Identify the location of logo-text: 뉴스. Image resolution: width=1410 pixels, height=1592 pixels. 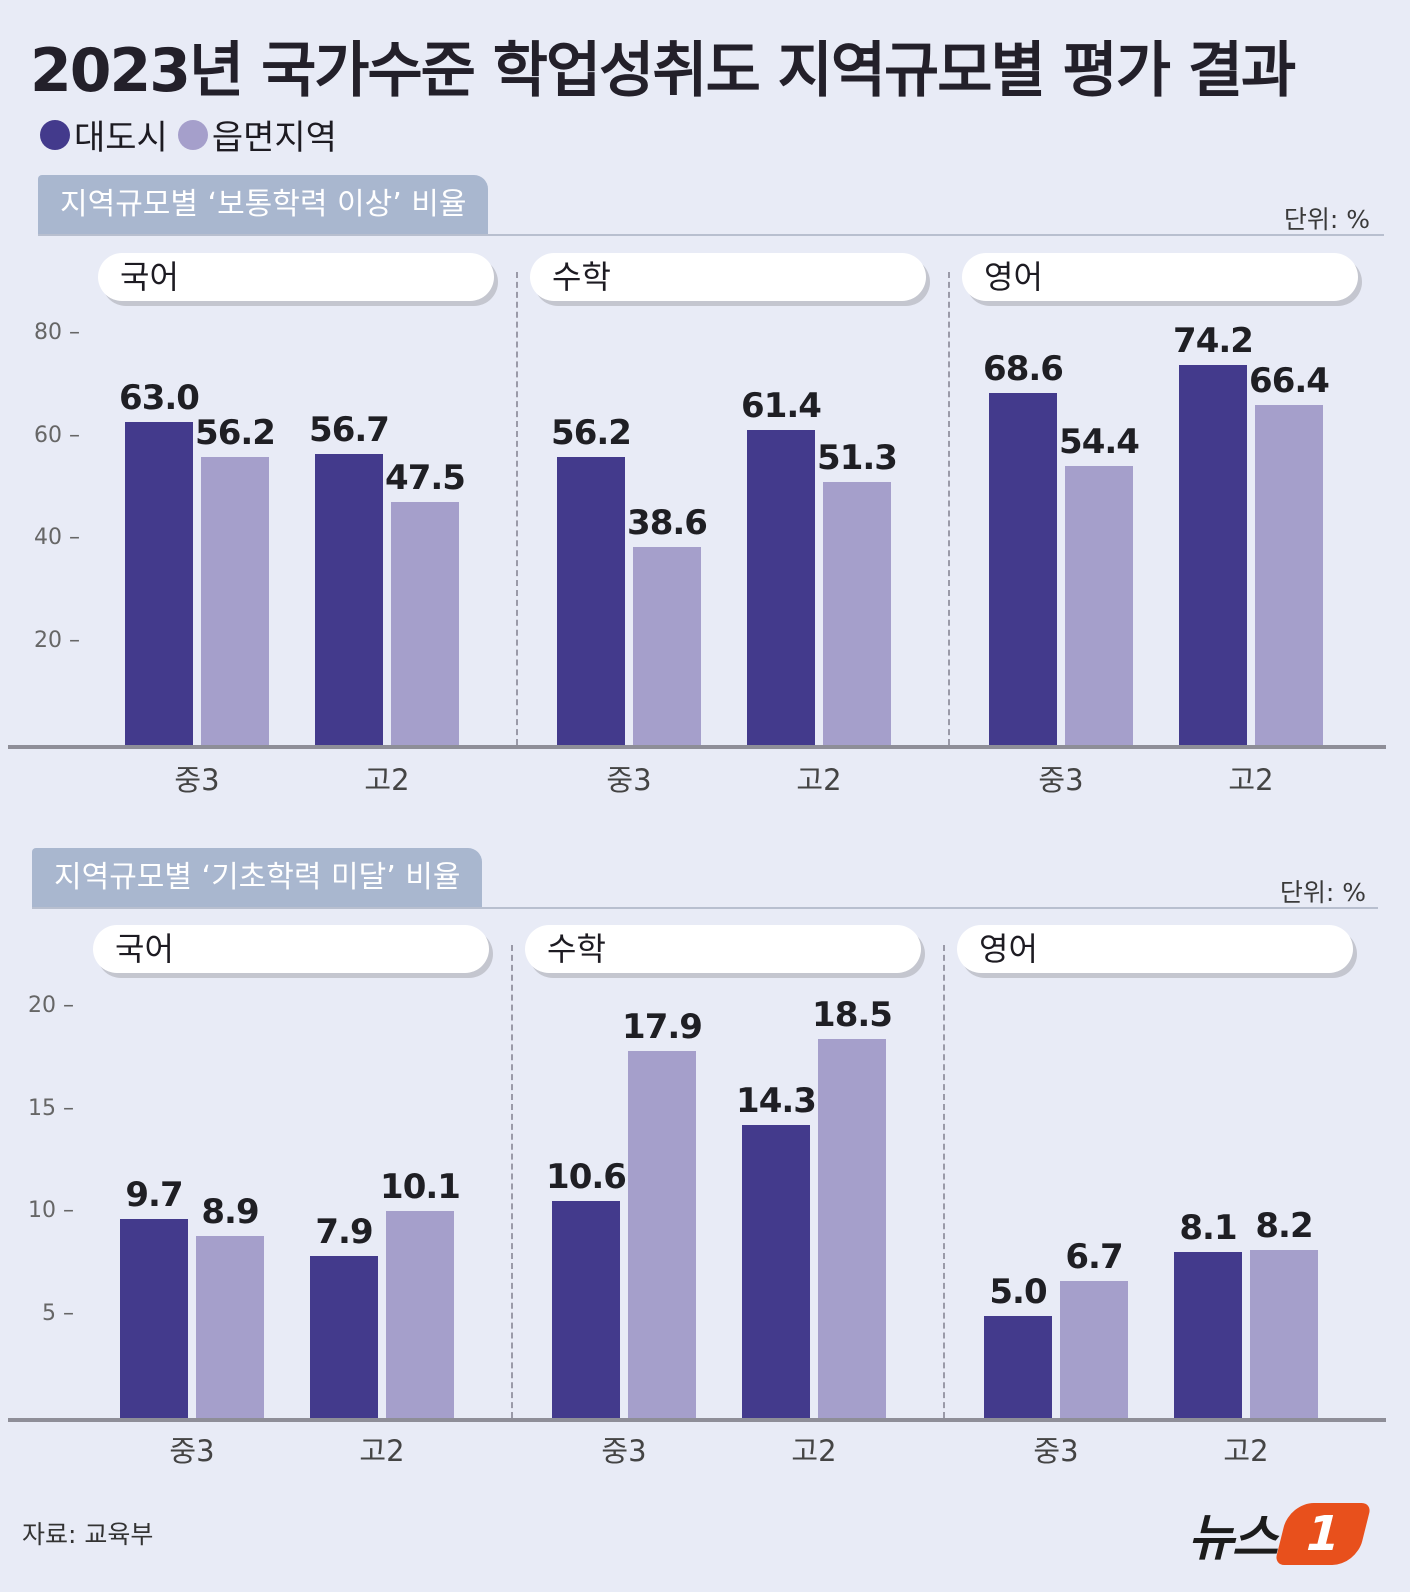
(1233, 1538).